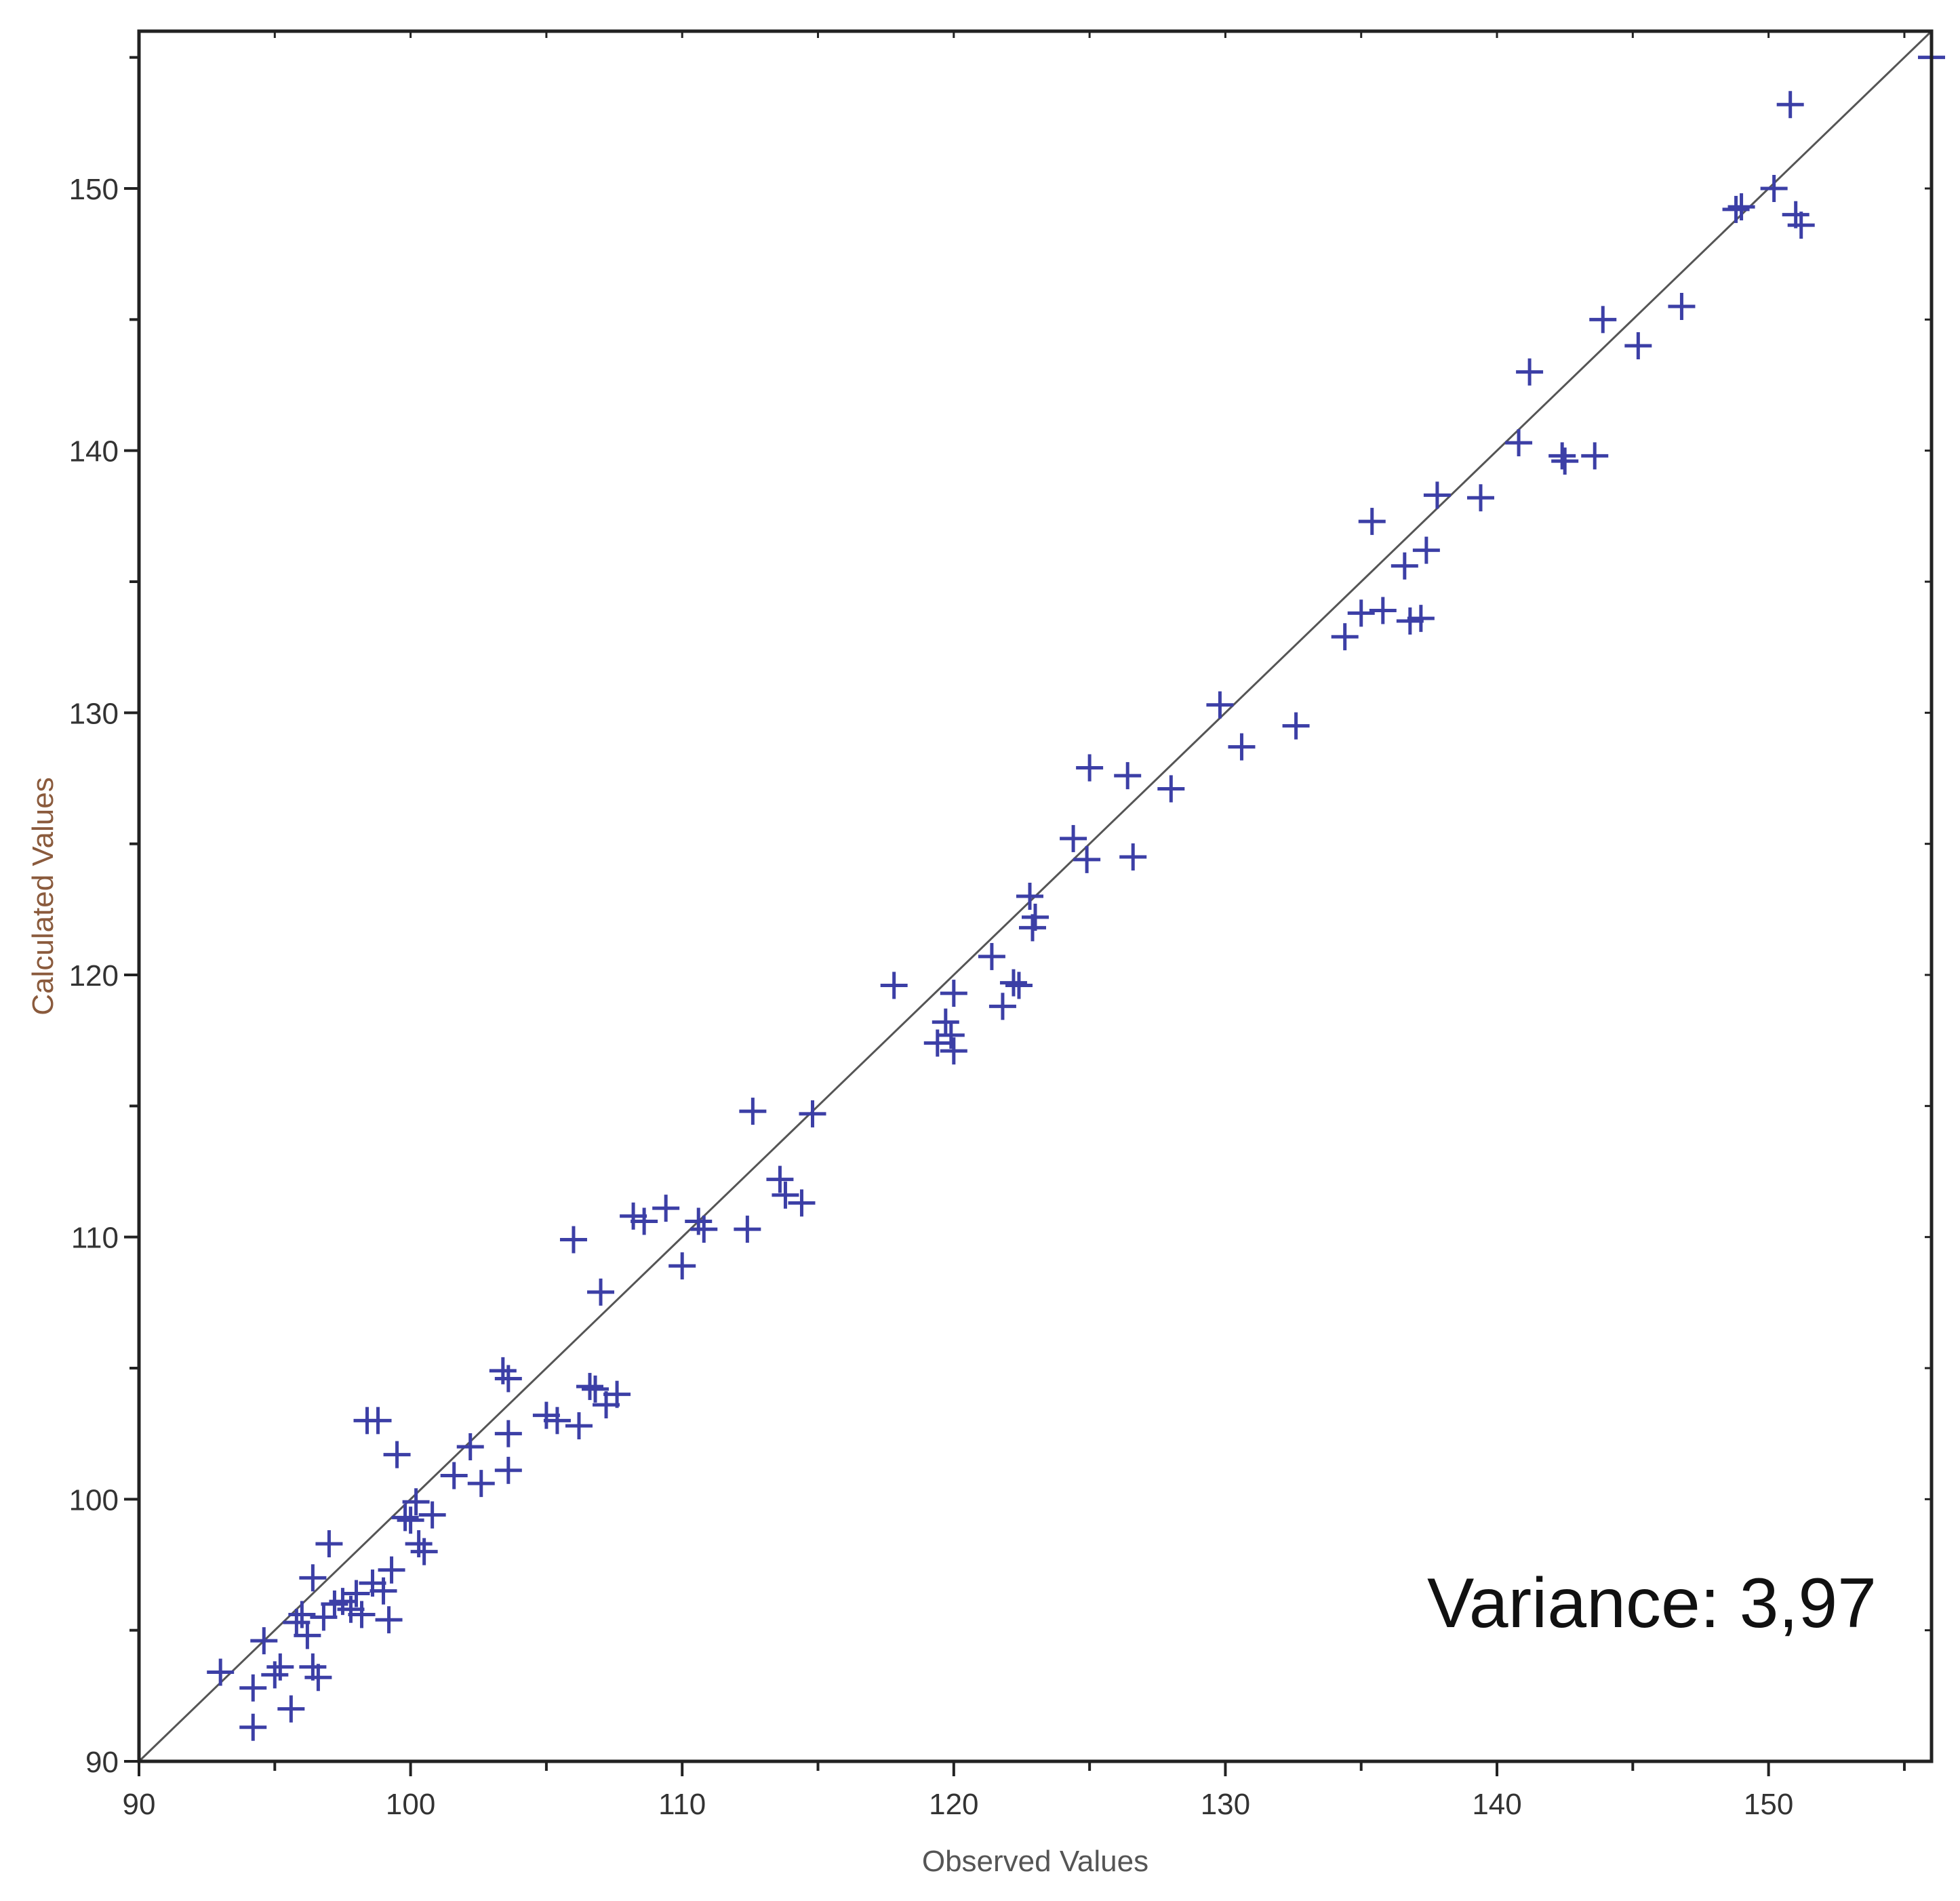  What do you see at coordinates (95, 1239) in the screenshot?
I see `y-tick-label: 110` at bounding box center [95, 1239].